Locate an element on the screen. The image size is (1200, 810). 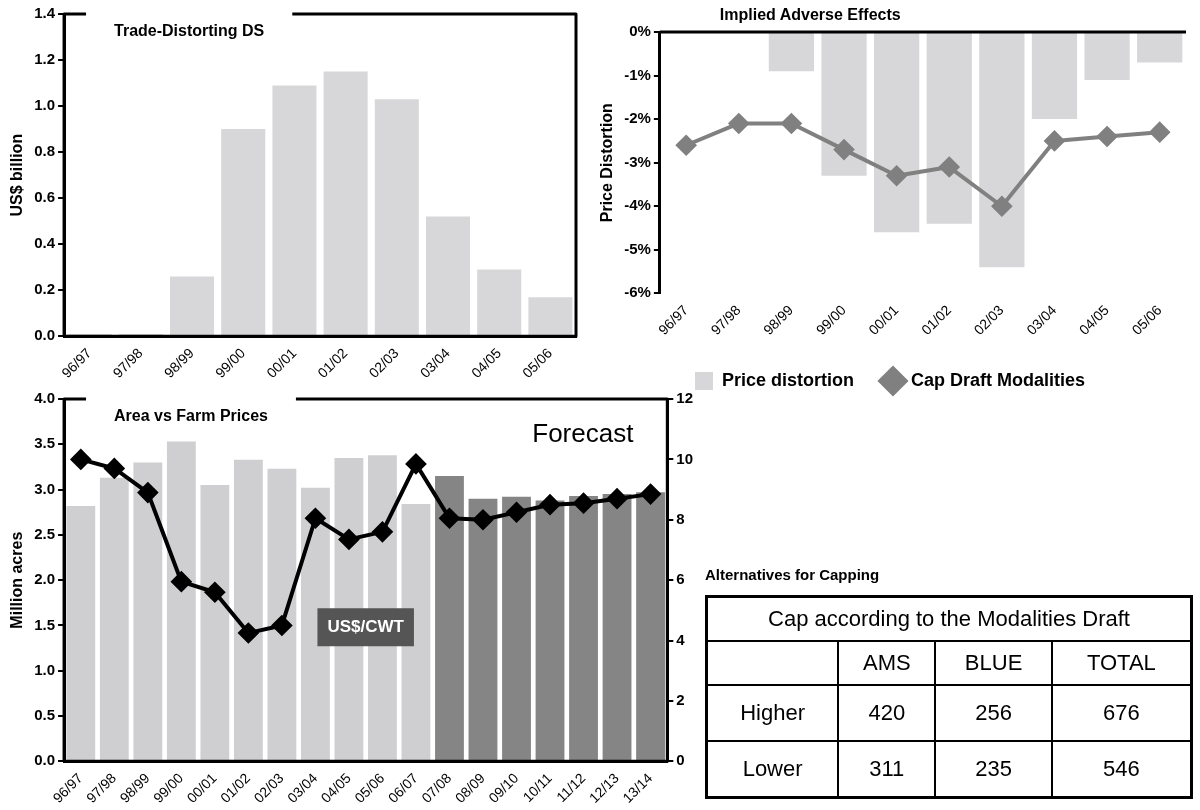
x-tick-label: AMS is located at coordinates (887, 663).